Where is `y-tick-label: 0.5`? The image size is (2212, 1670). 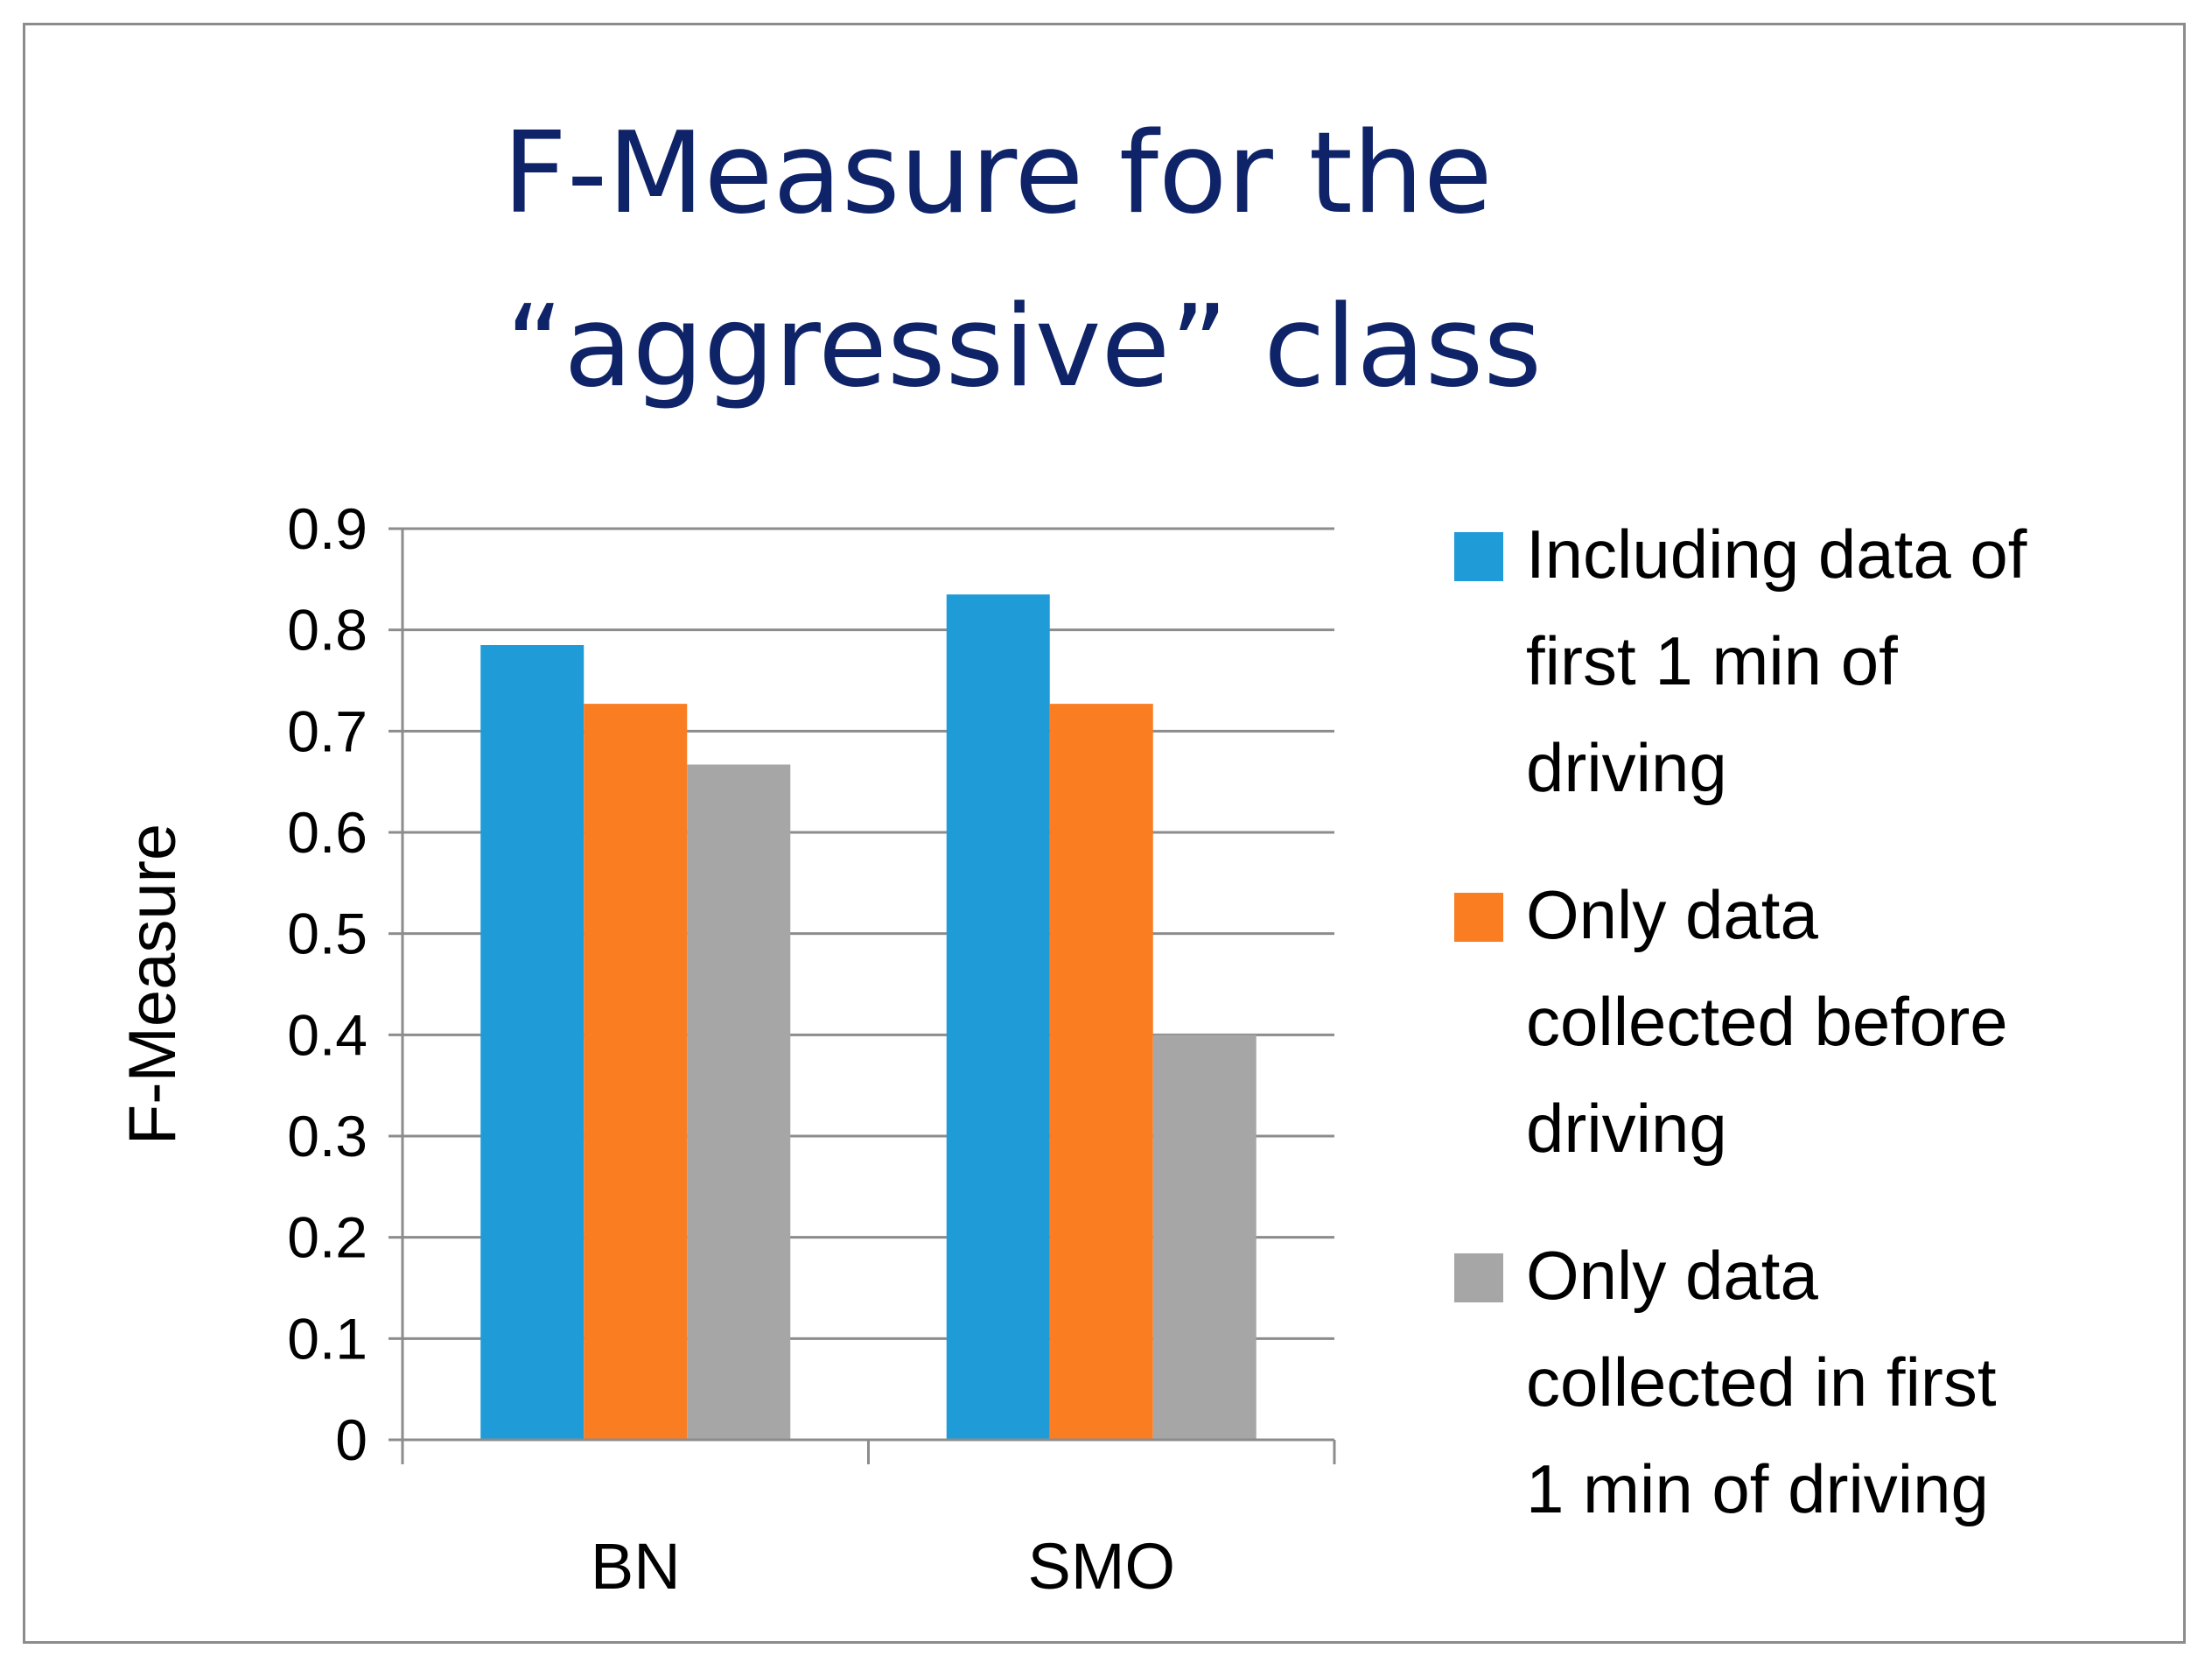 y-tick-label: 0.5 is located at coordinates (327, 934).